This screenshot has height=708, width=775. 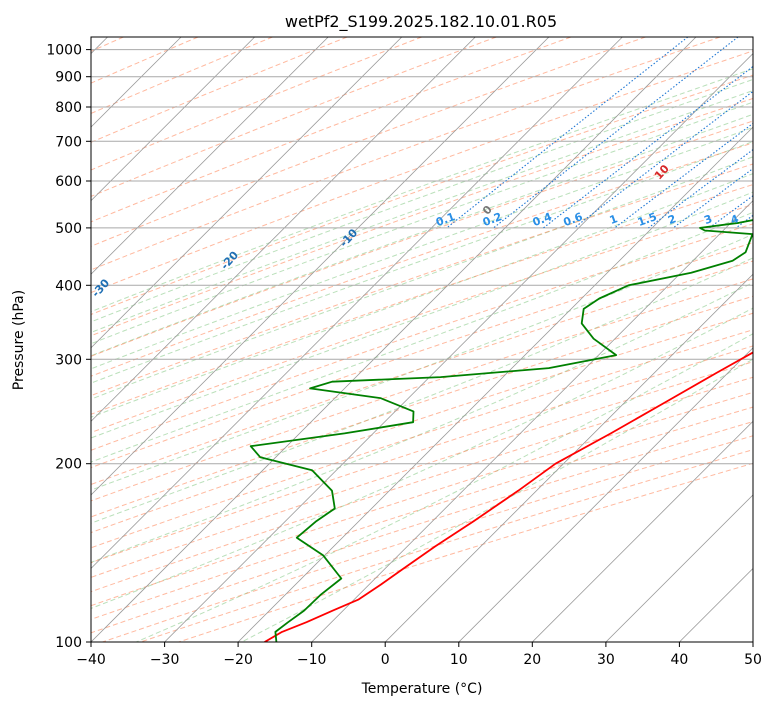 What do you see at coordinates (68, 142) in the screenshot?
I see `y-tick-label: 700` at bounding box center [68, 142].